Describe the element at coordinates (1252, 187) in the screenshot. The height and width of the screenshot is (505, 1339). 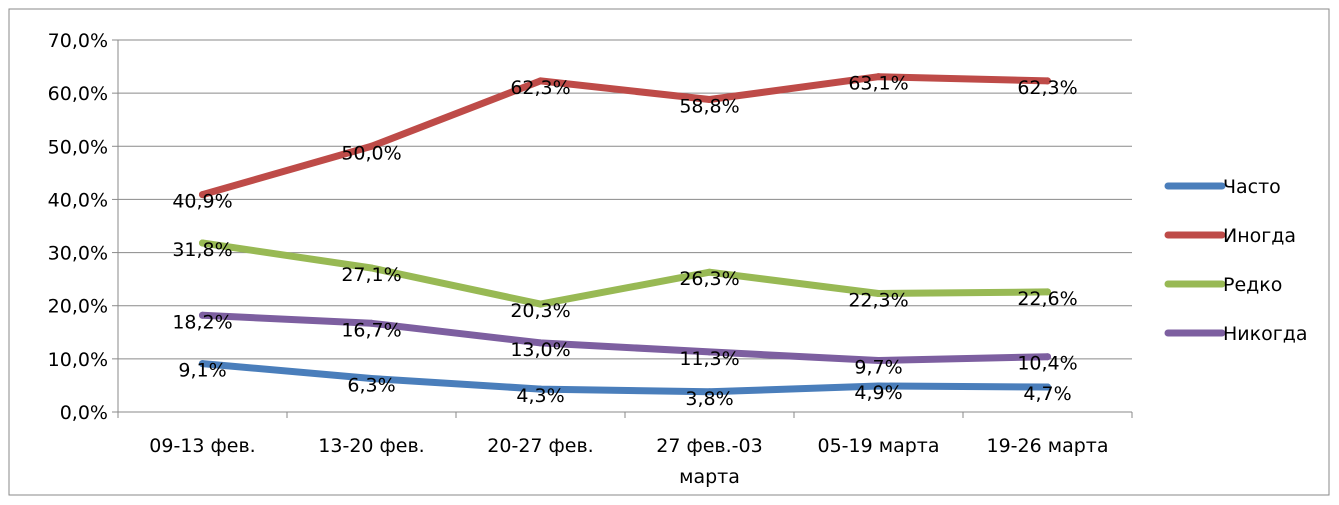
I see `legend-label: Часто` at that location.